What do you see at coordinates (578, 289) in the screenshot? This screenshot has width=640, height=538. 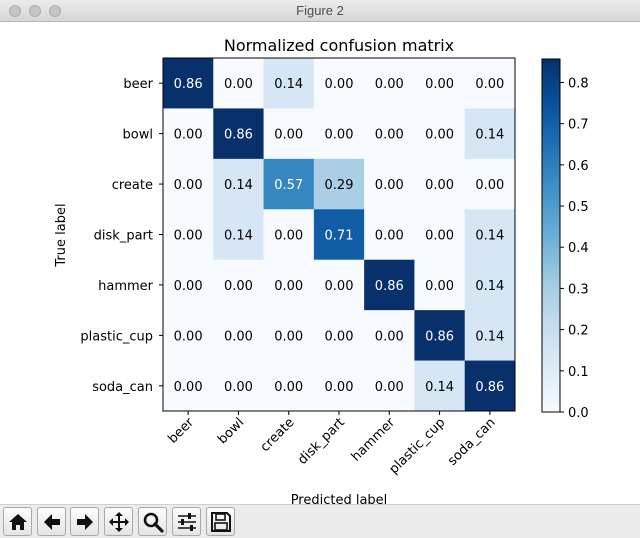 I see `colorbar-tick-label: 0.3` at bounding box center [578, 289].